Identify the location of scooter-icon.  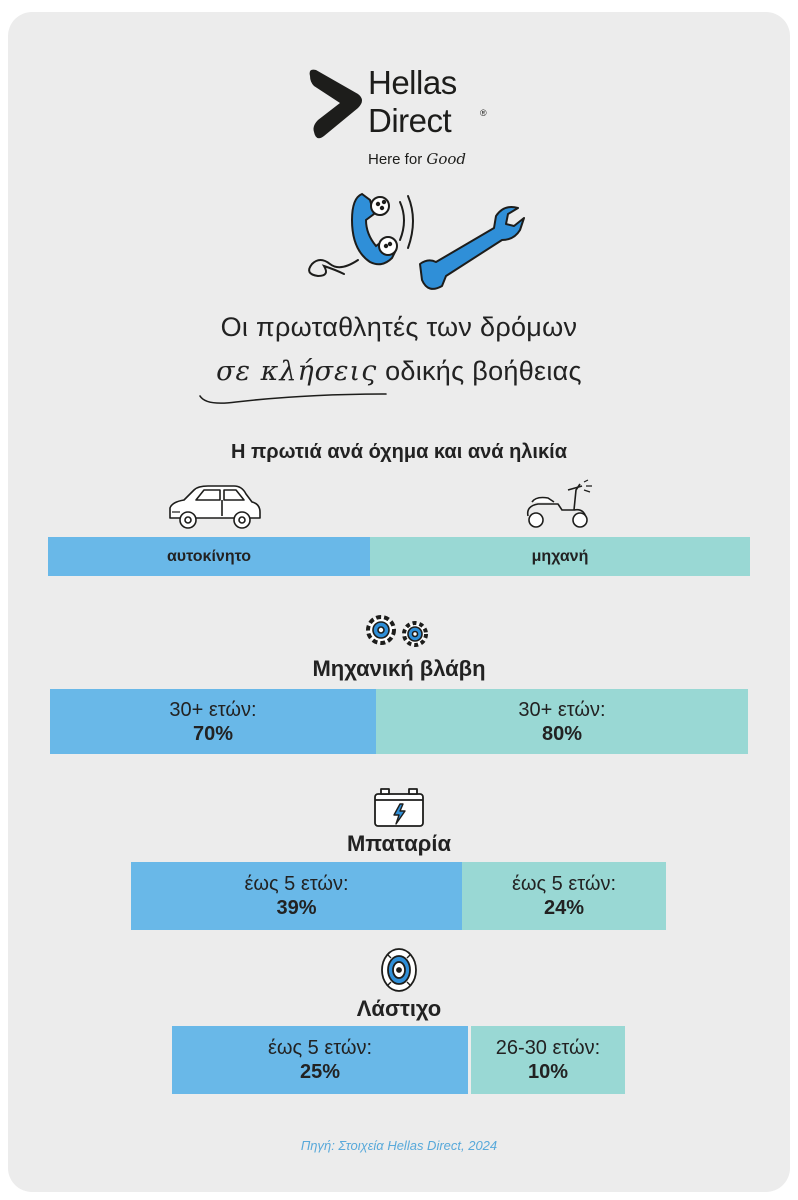
(559, 503).